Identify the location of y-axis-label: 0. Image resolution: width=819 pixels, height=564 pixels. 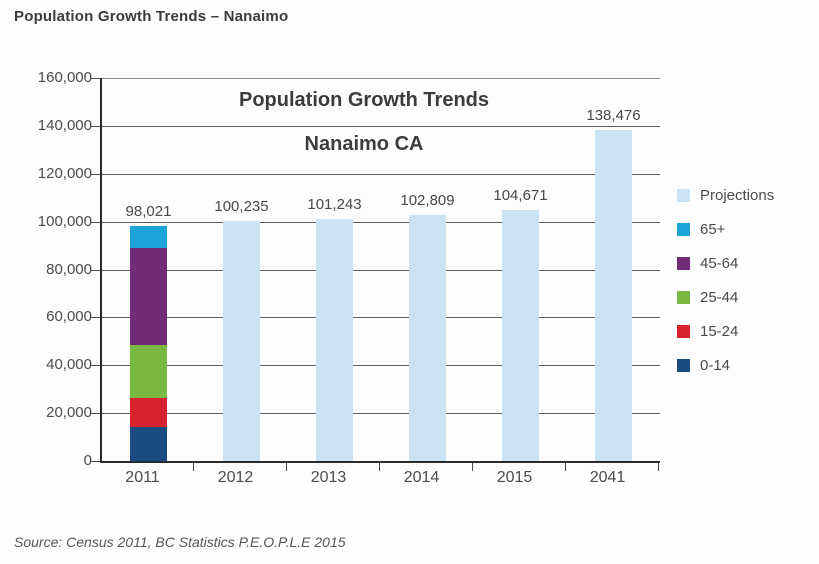
(87, 460).